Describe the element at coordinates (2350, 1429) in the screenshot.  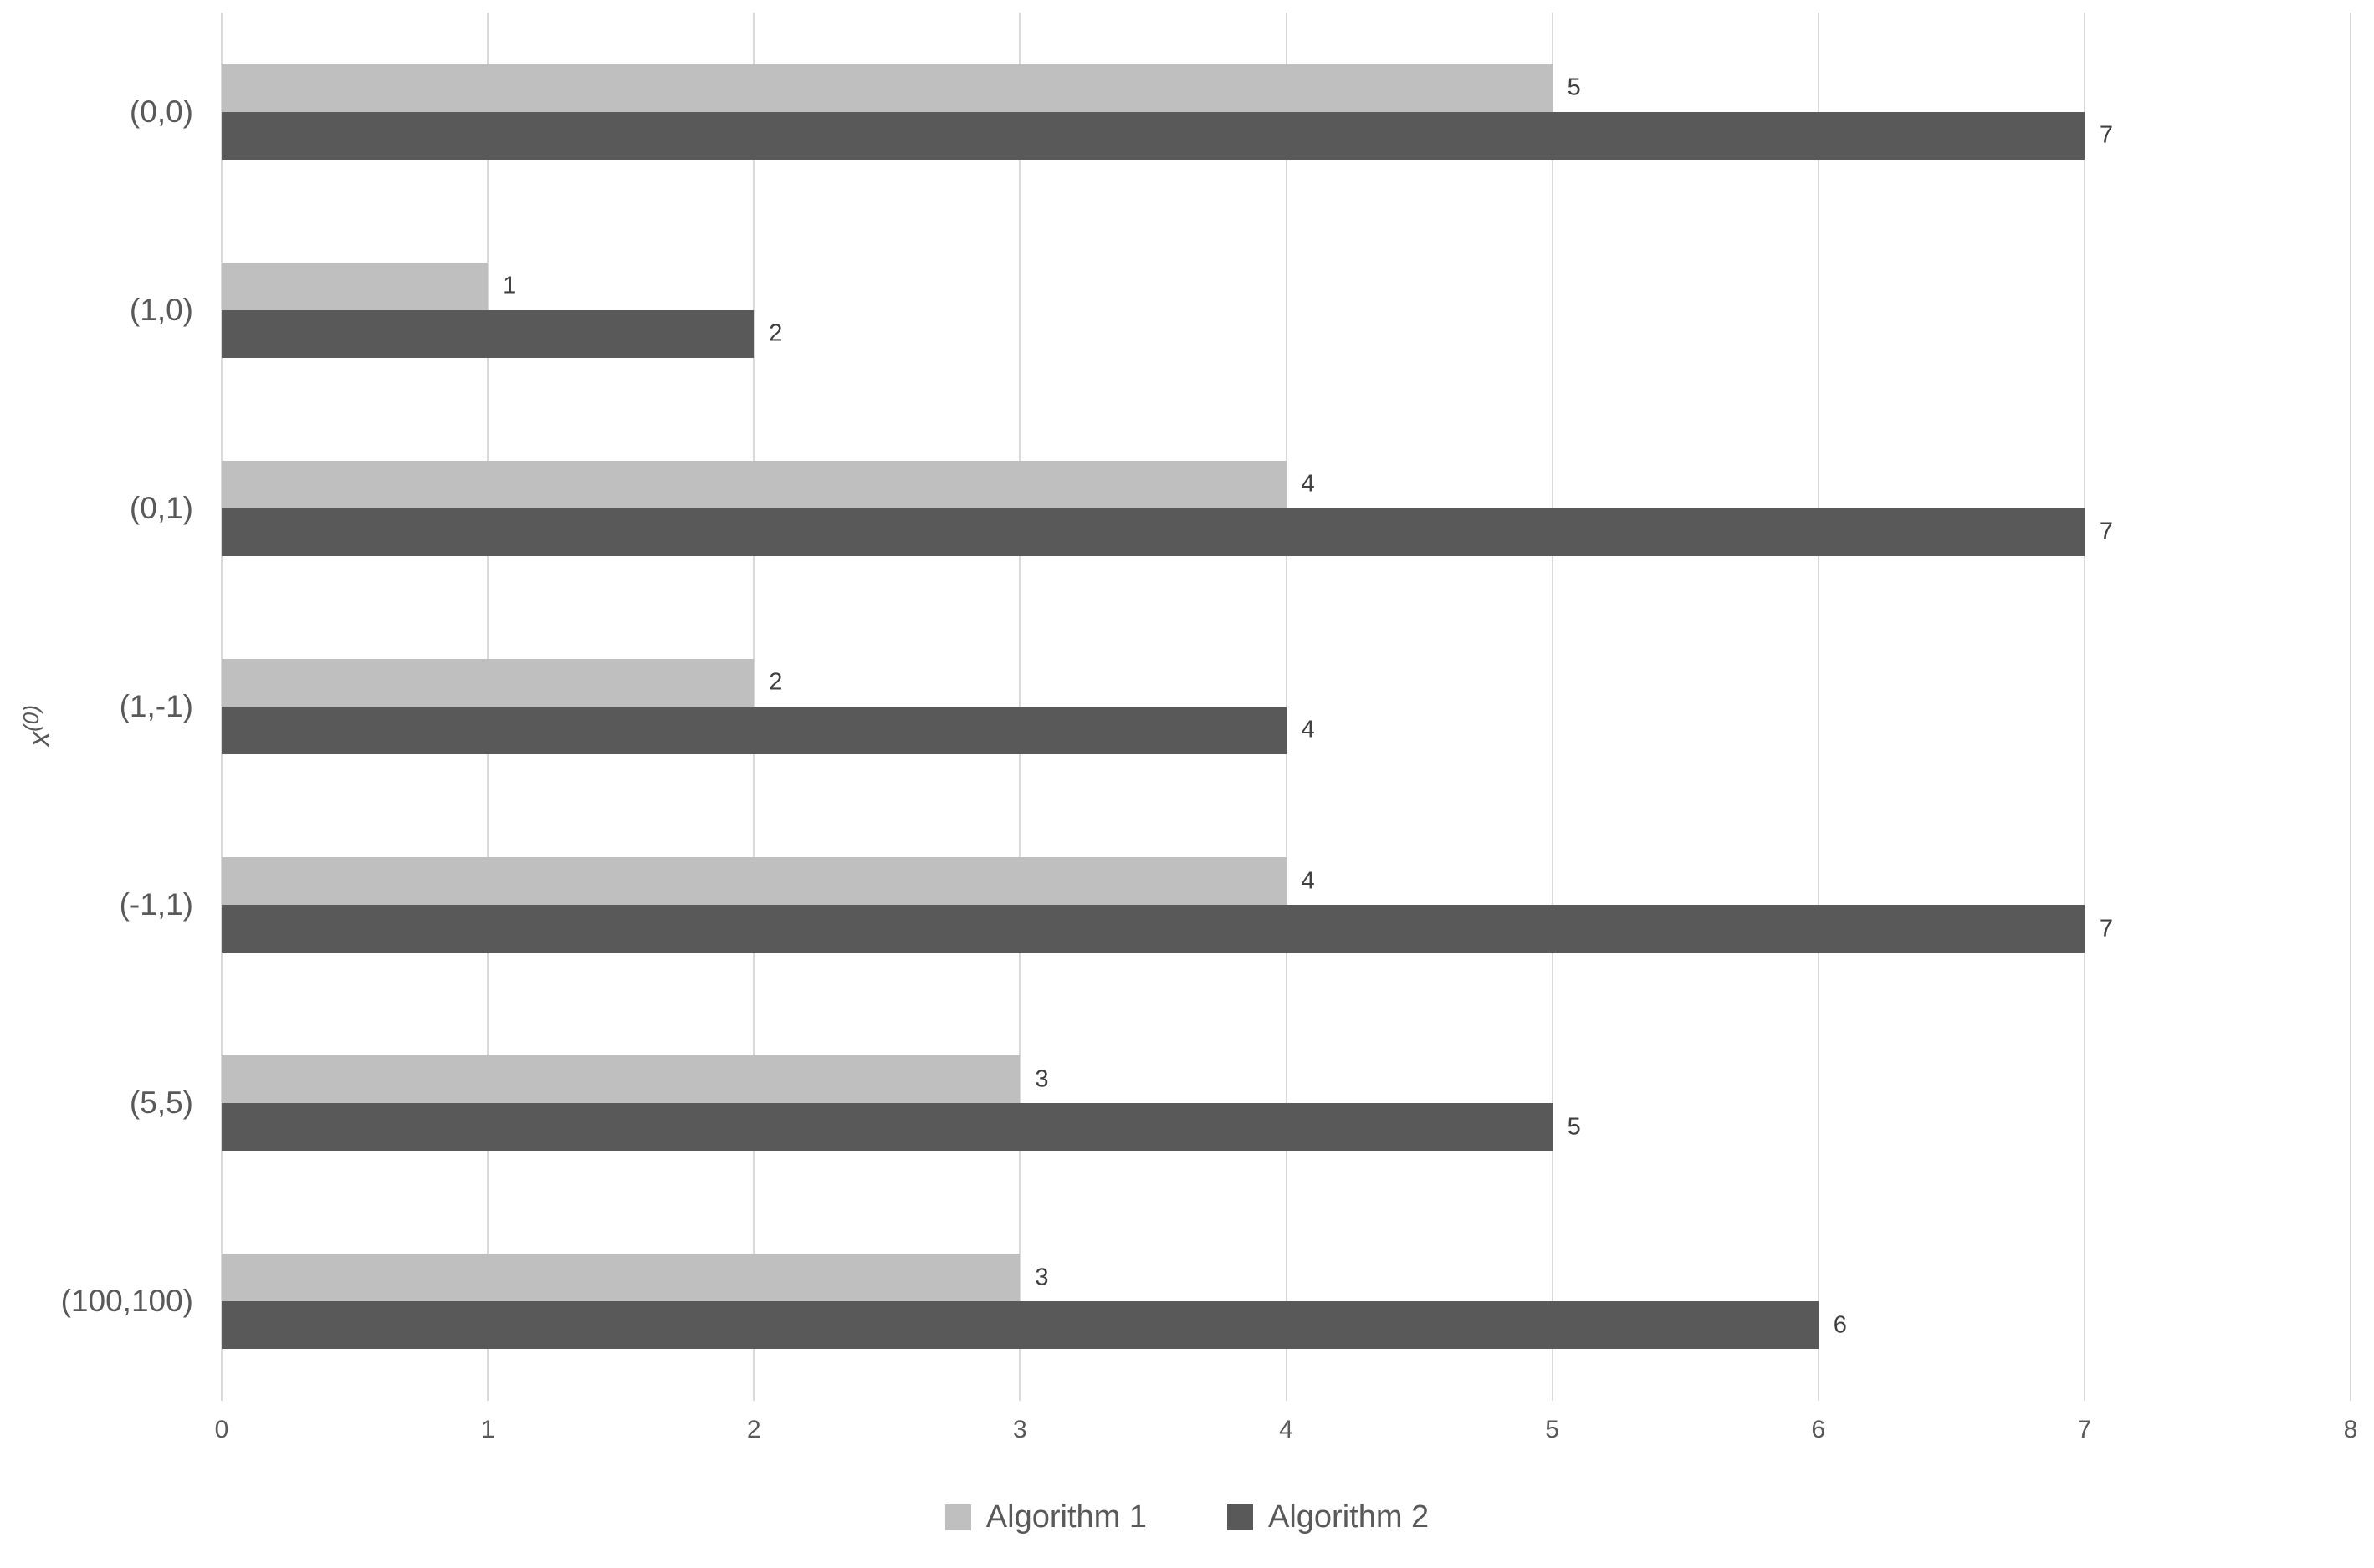
I see `x-tick-label-8: 8` at that location.